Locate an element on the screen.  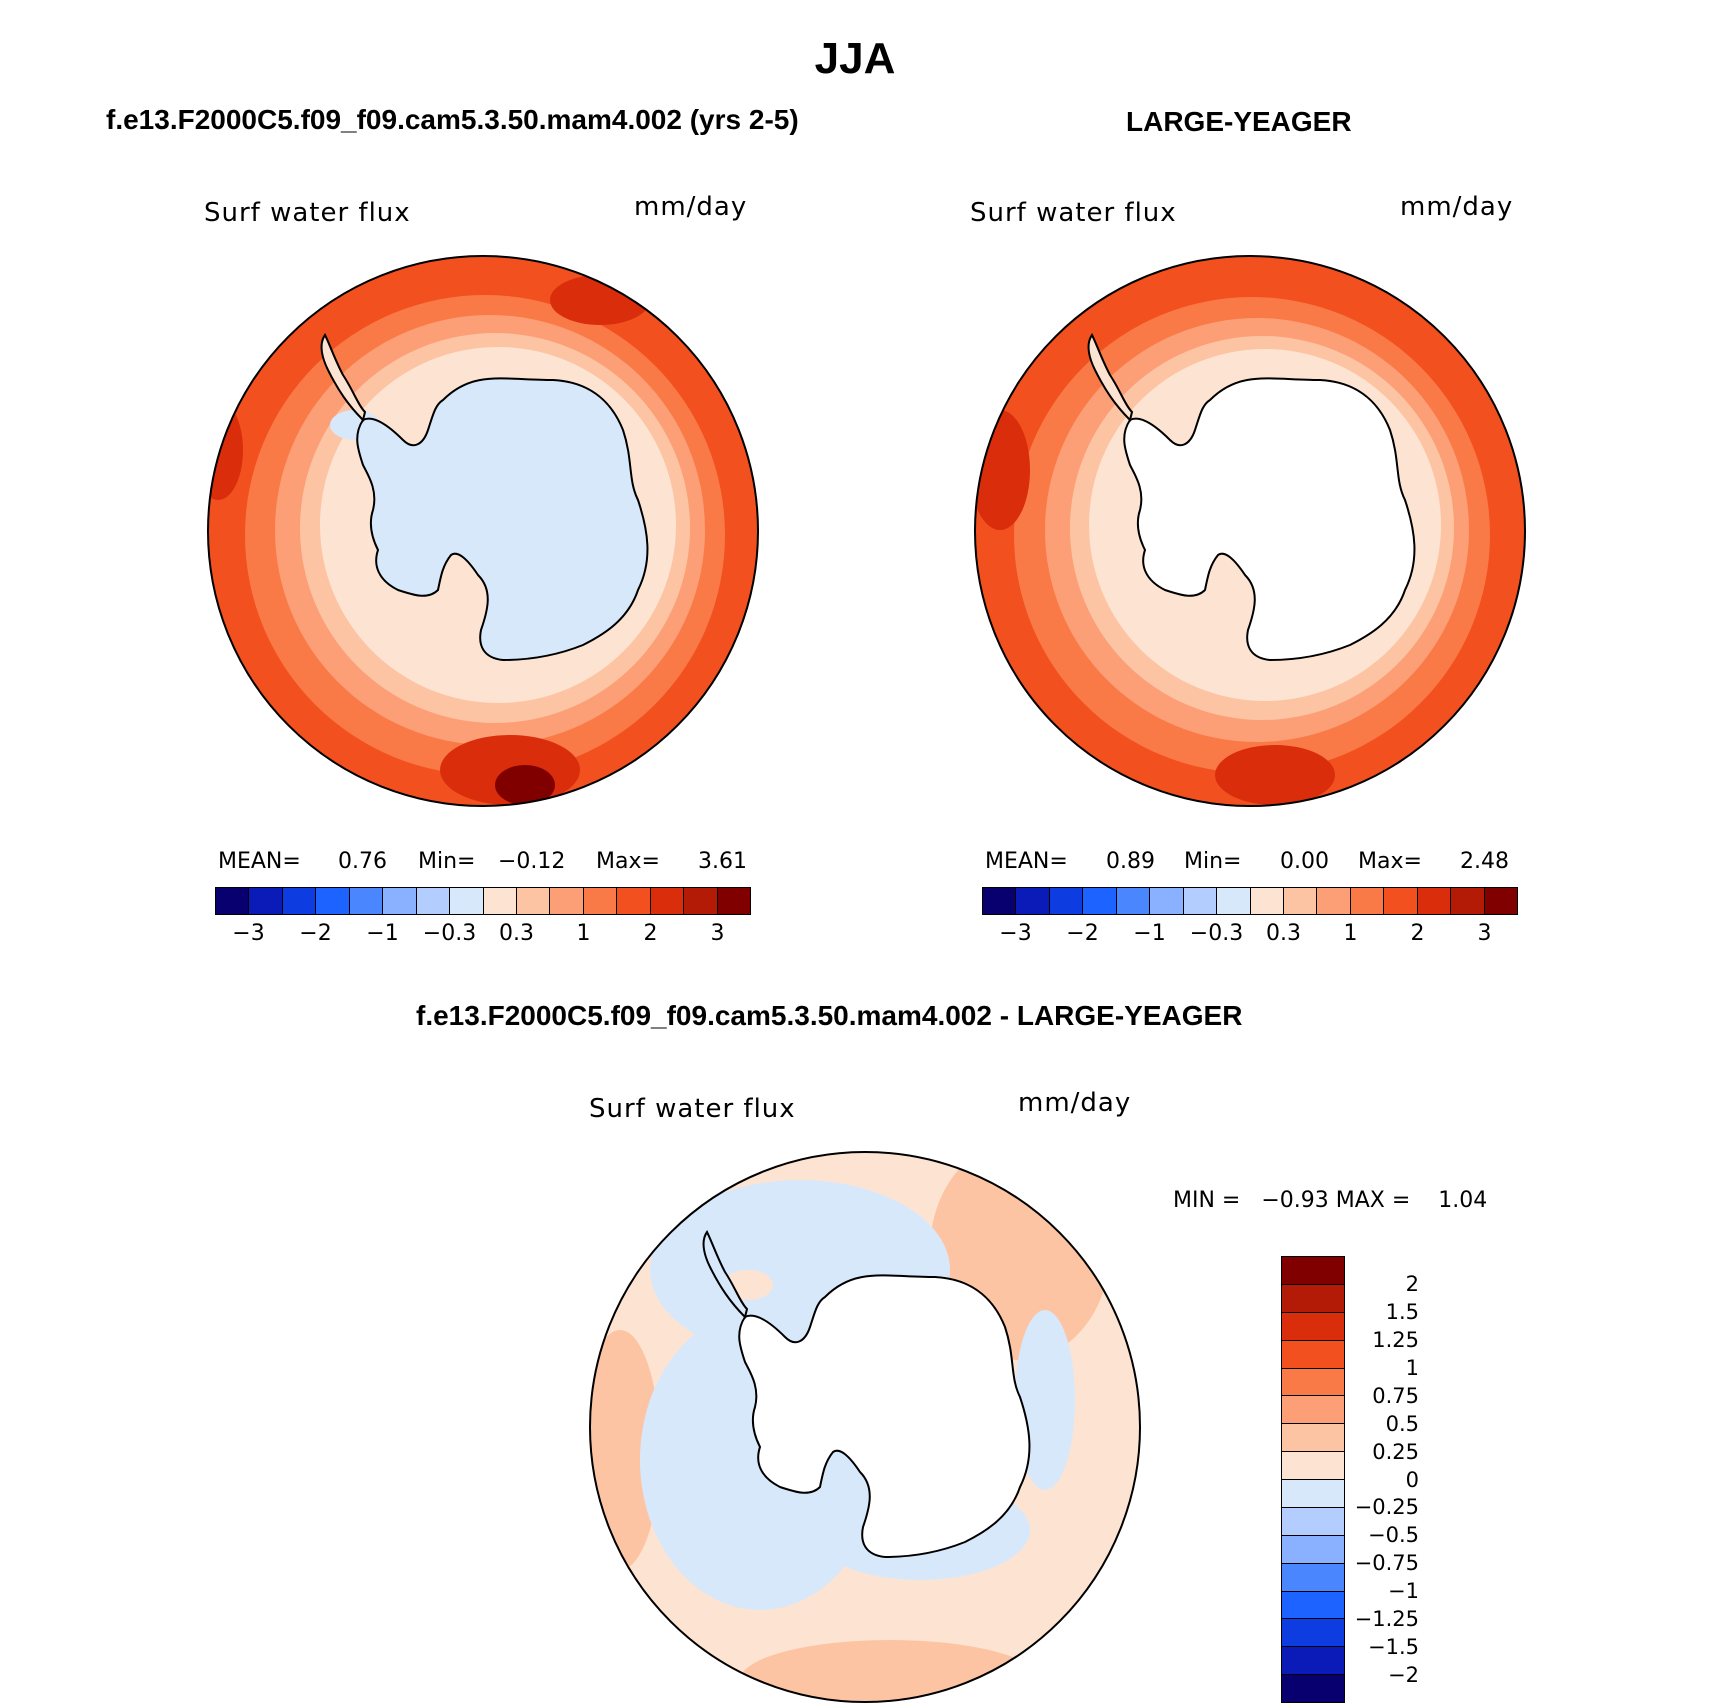
panel-2-max-label: Max= is located at coordinates (1390, 861).